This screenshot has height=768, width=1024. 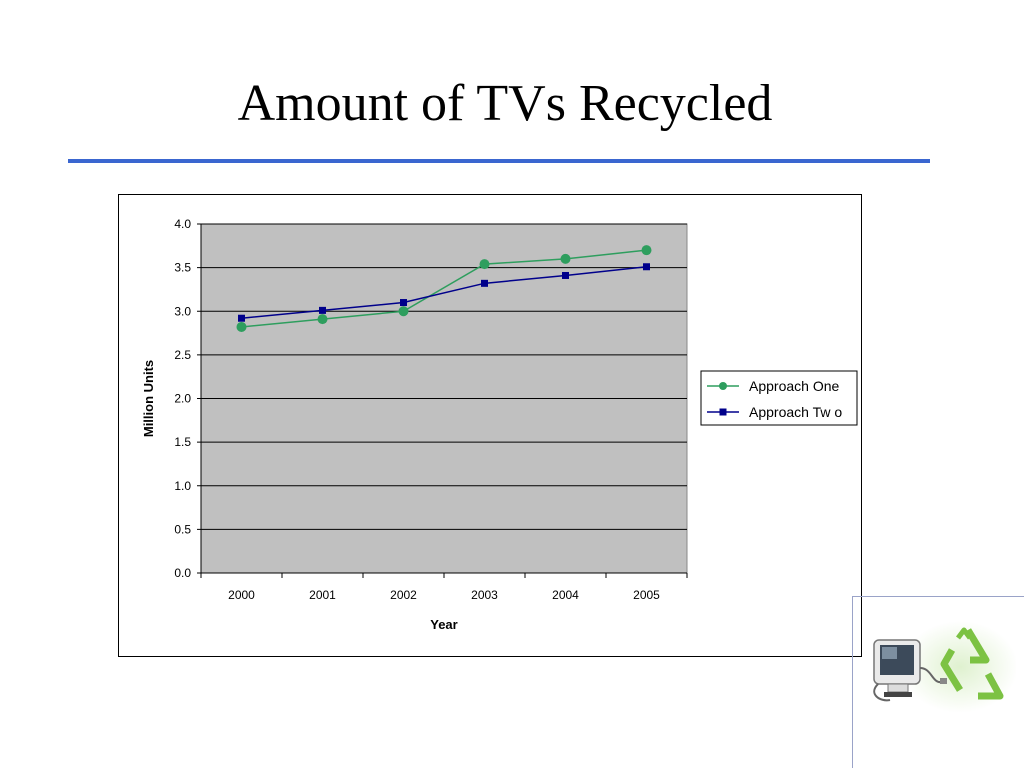 What do you see at coordinates (484, 595) in the screenshot?
I see `x-tick-label: 2003` at bounding box center [484, 595].